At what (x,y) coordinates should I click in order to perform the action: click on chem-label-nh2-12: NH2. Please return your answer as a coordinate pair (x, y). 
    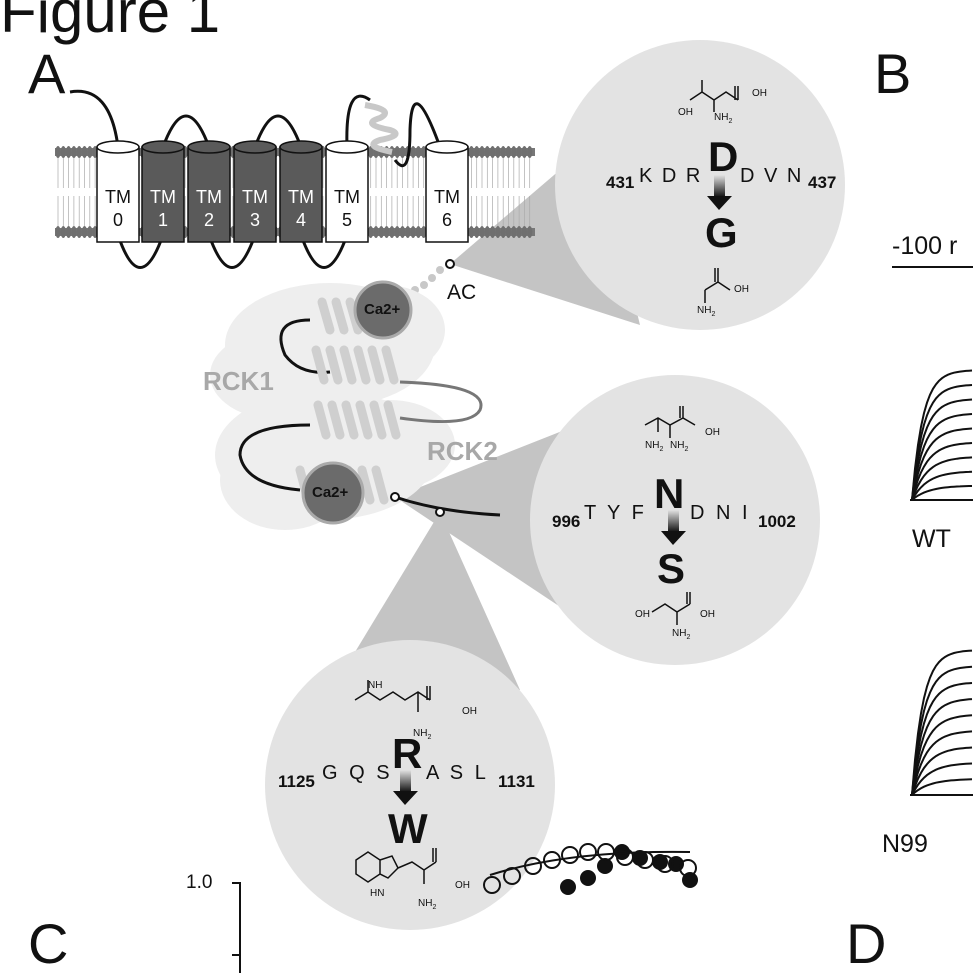
    Looking at the image, I should click on (427, 904).